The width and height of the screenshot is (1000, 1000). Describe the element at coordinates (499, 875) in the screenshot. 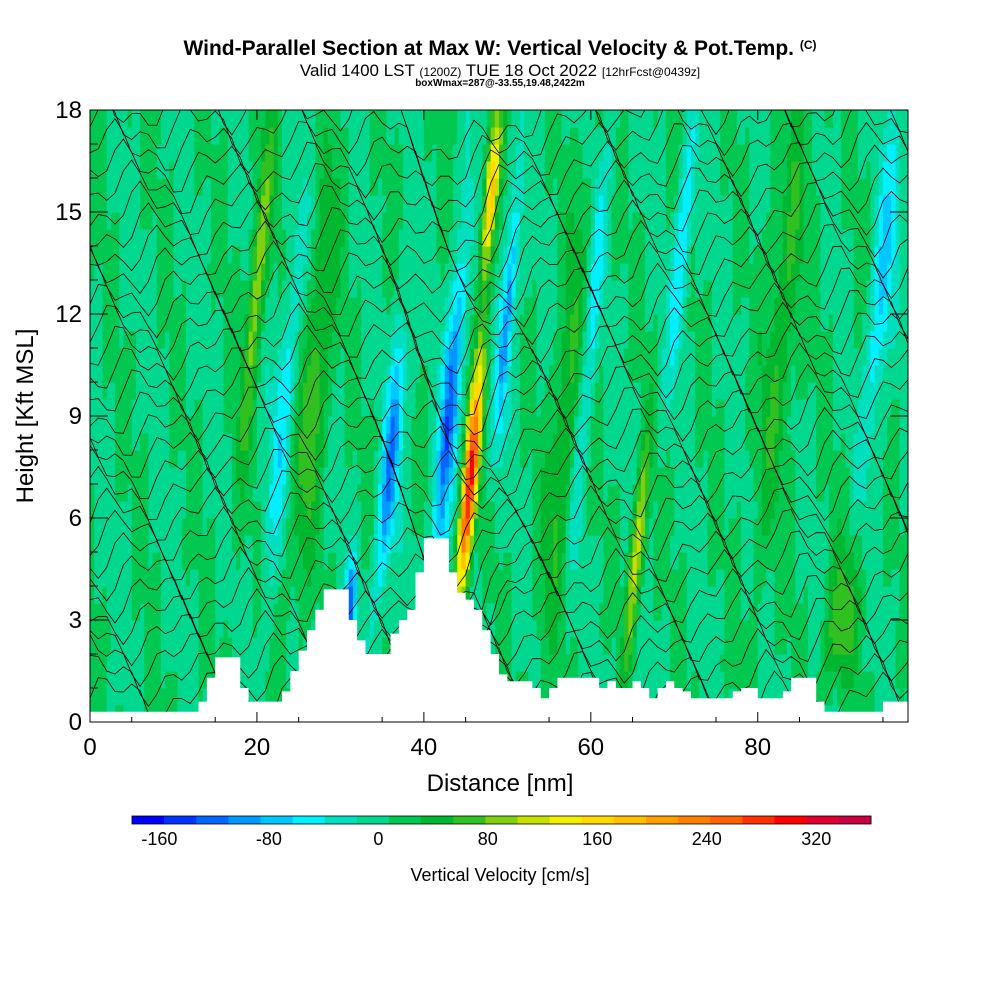

I see `colorbar-label: Vertical Velocity [cm/s]` at that location.